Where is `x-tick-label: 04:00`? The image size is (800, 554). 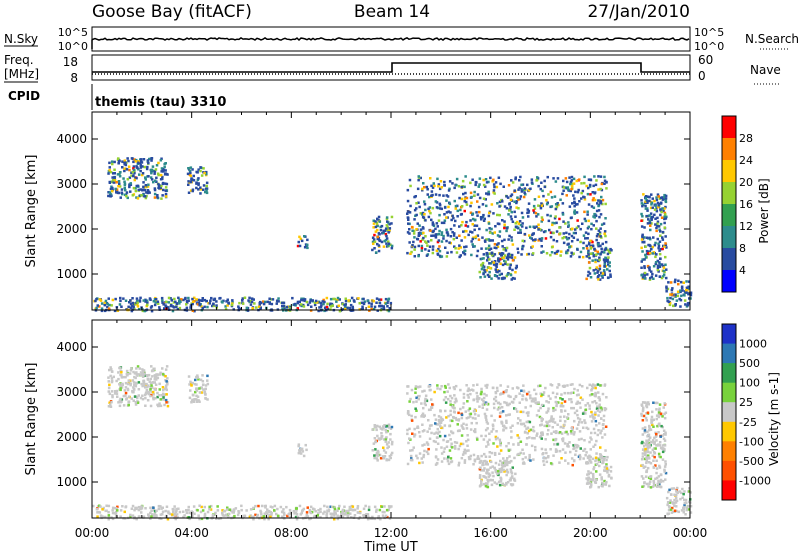 x-tick-label: 04:00 is located at coordinates (191, 533).